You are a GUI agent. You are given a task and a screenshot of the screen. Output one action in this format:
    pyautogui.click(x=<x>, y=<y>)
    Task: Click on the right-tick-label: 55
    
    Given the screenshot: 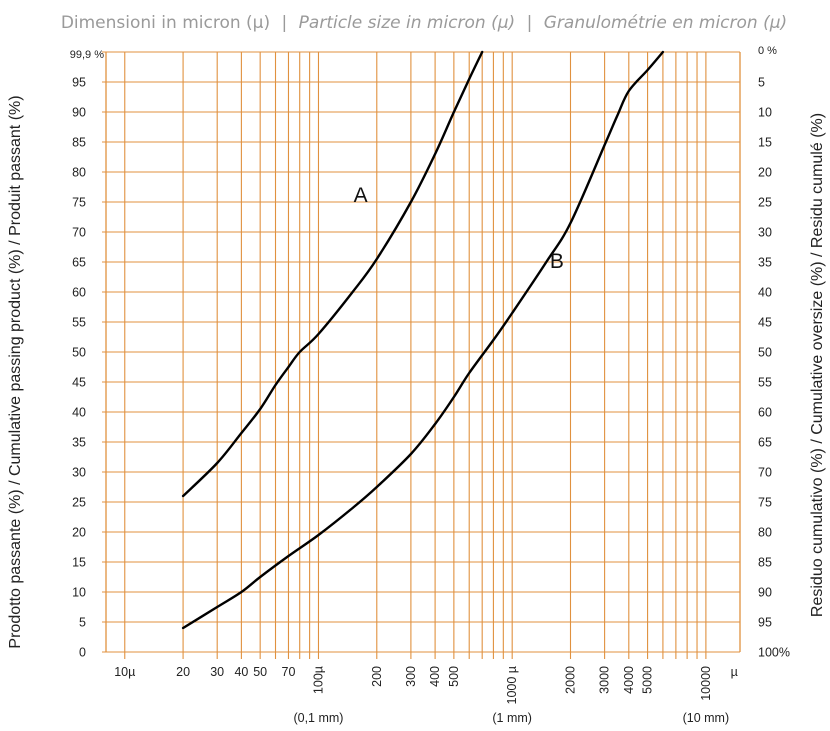 What is the action you would take?
    pyautogui.click(x=765, y=383)
    